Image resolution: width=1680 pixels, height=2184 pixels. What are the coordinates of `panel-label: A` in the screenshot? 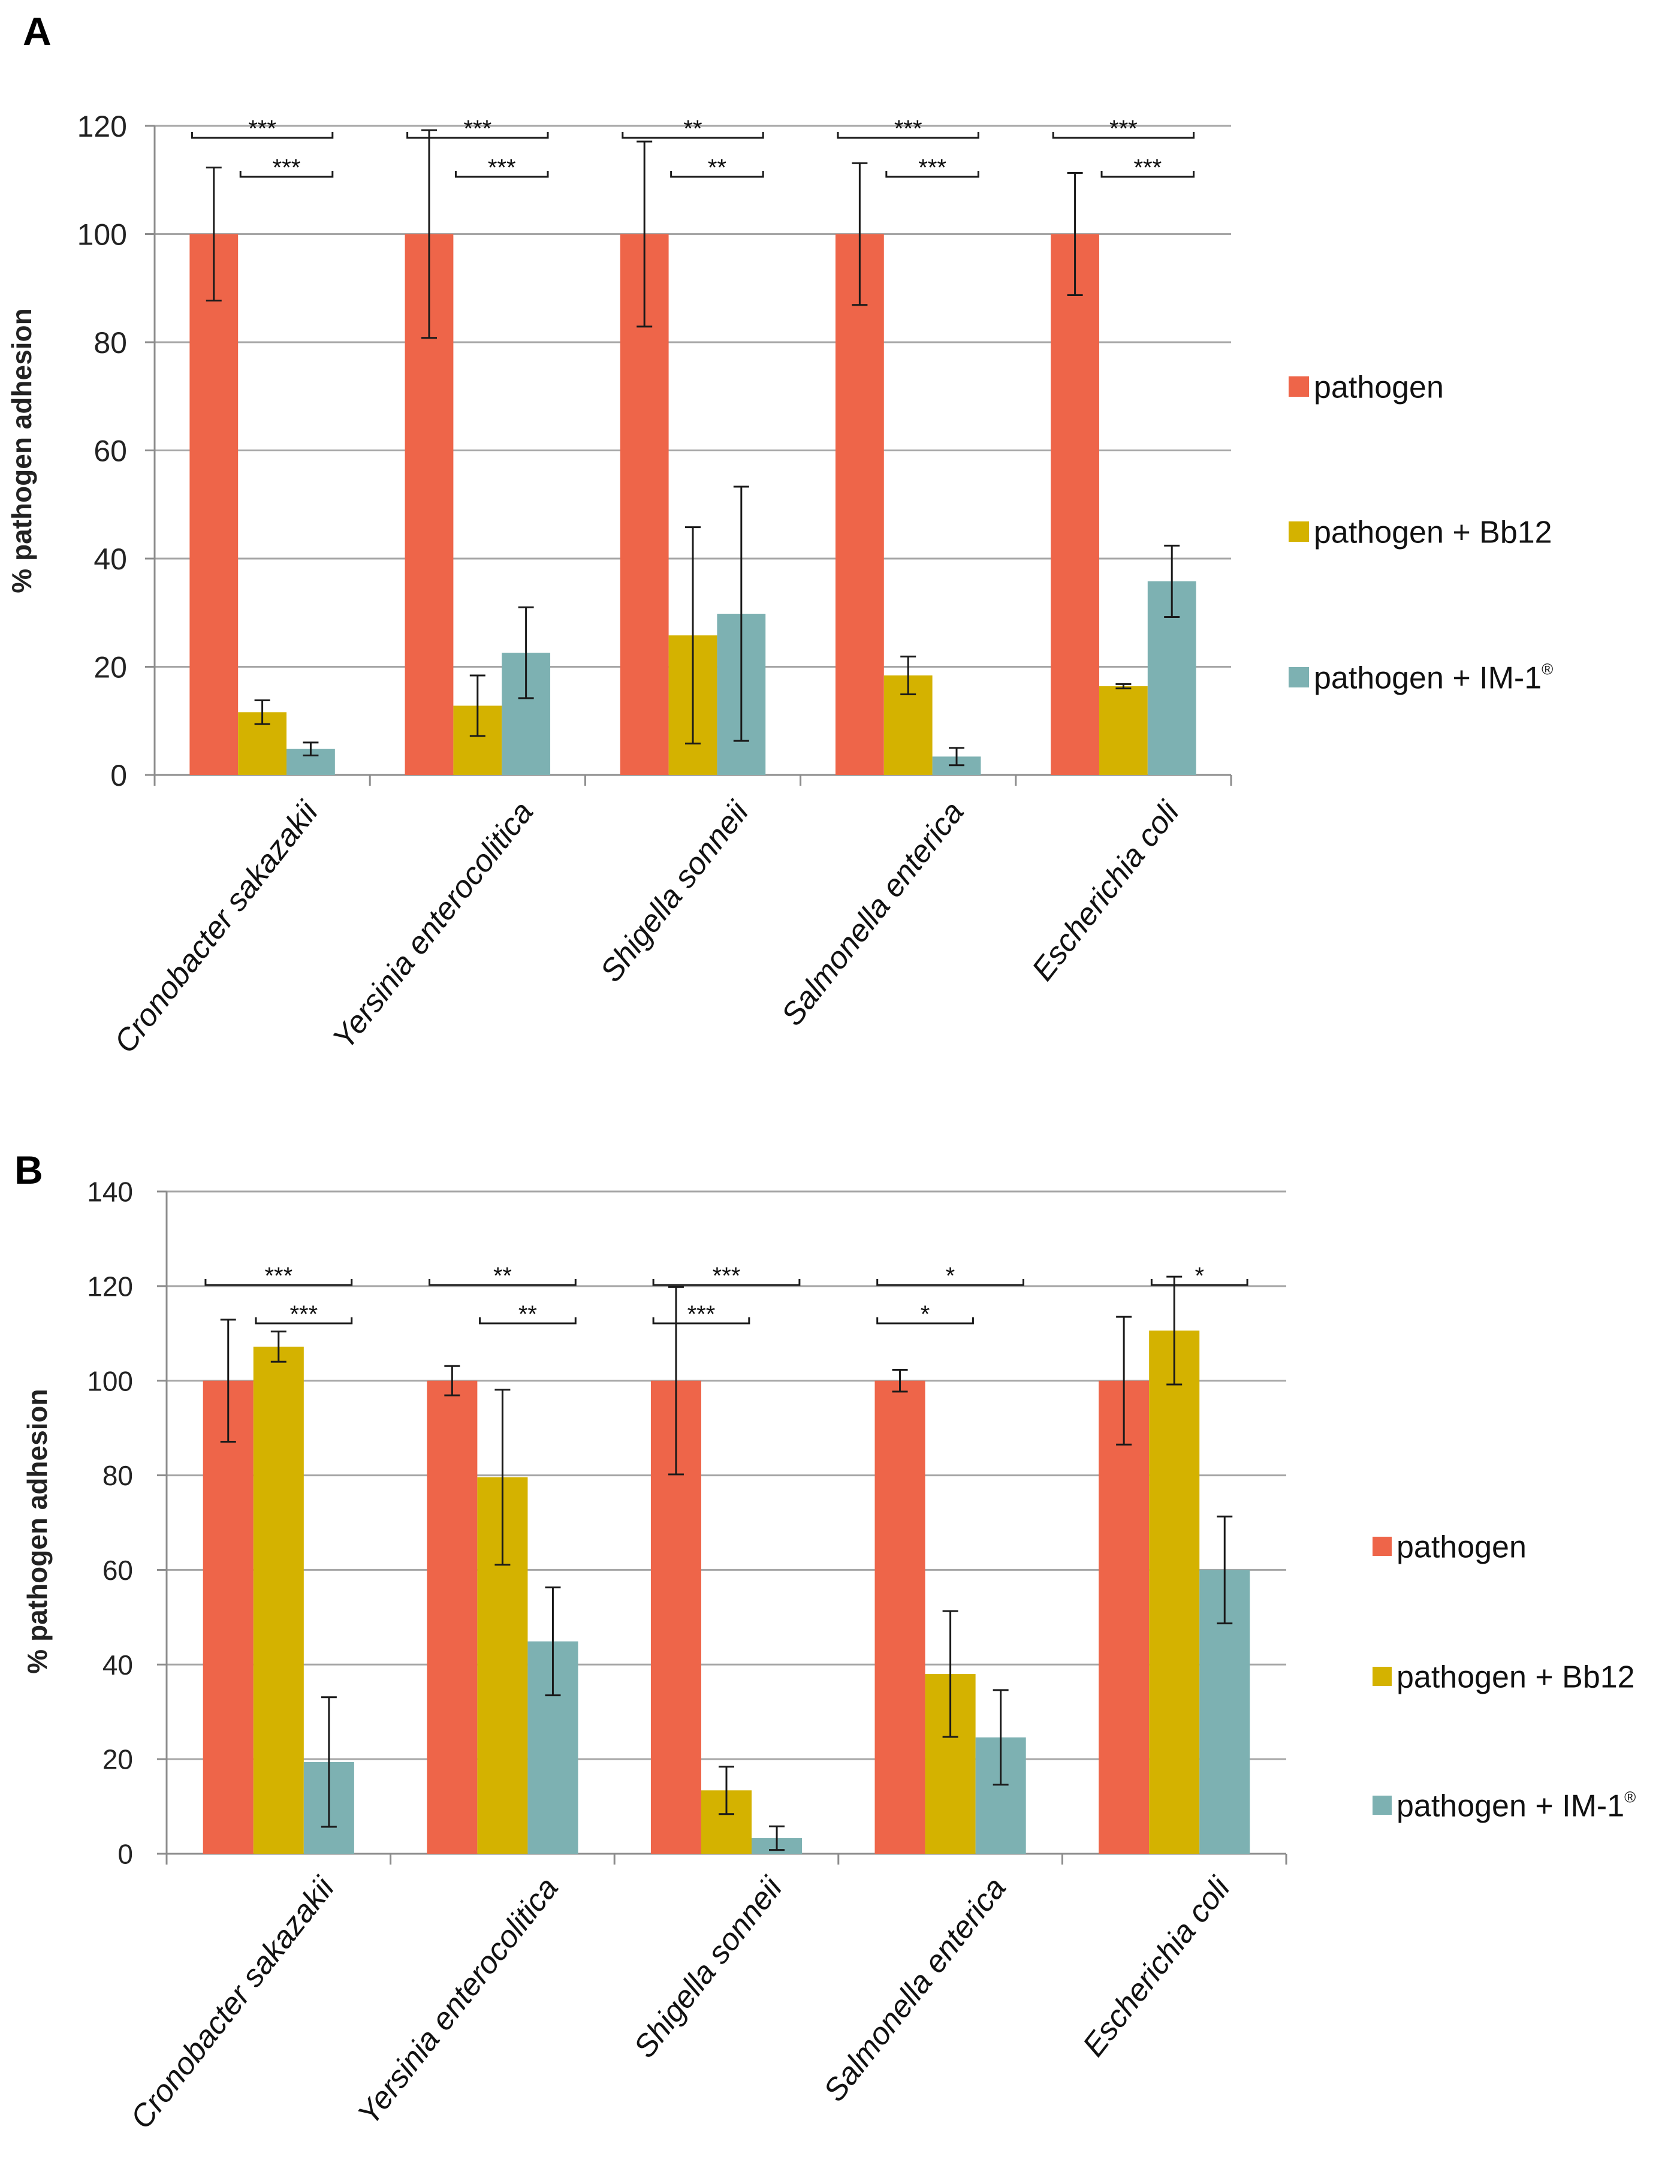 It's located at (37, 31).